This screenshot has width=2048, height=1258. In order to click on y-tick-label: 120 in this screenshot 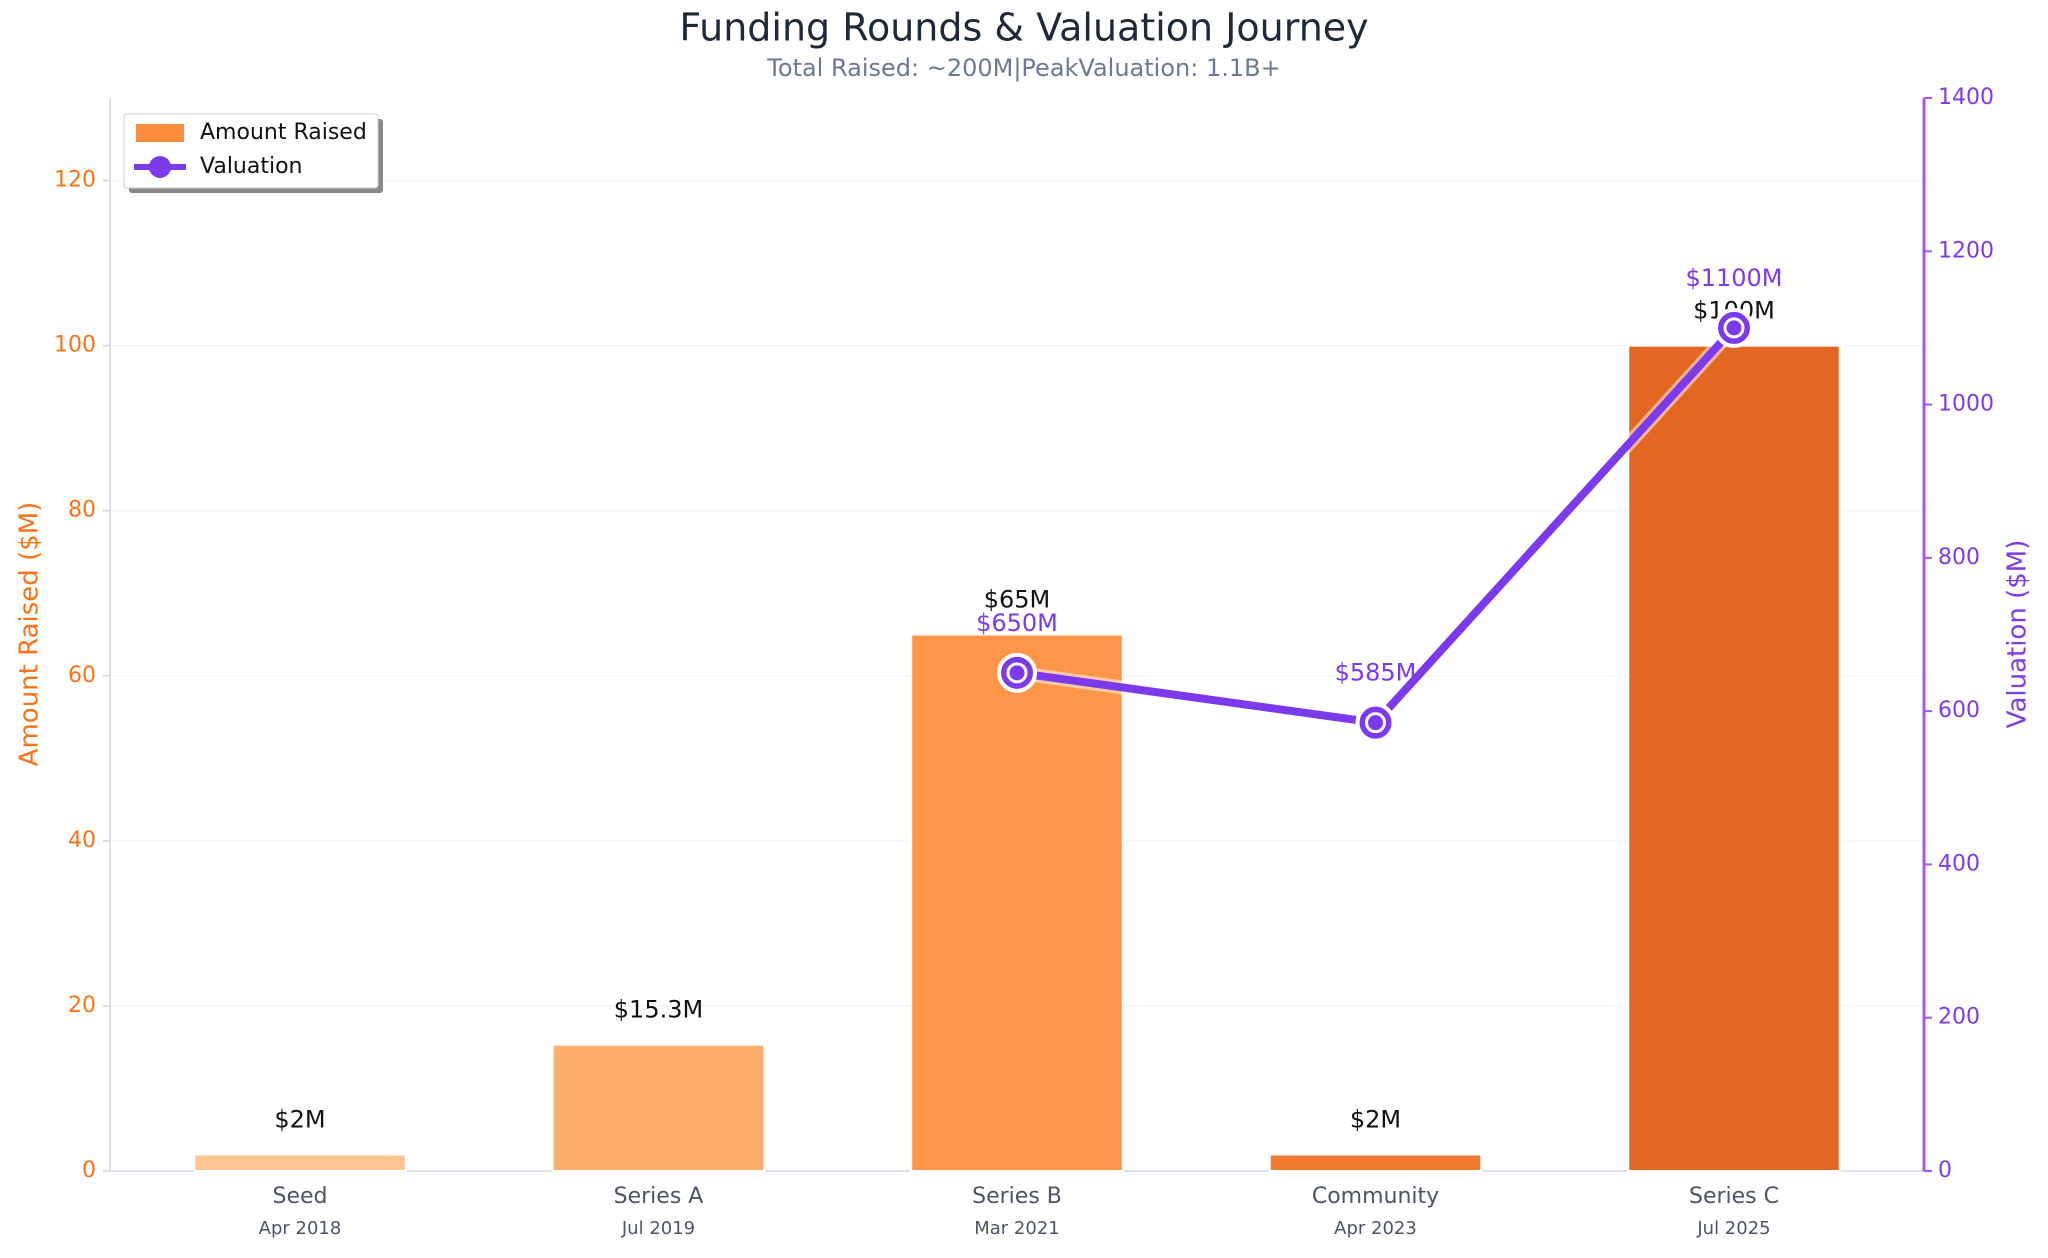, I will do `click(75, 180)`.